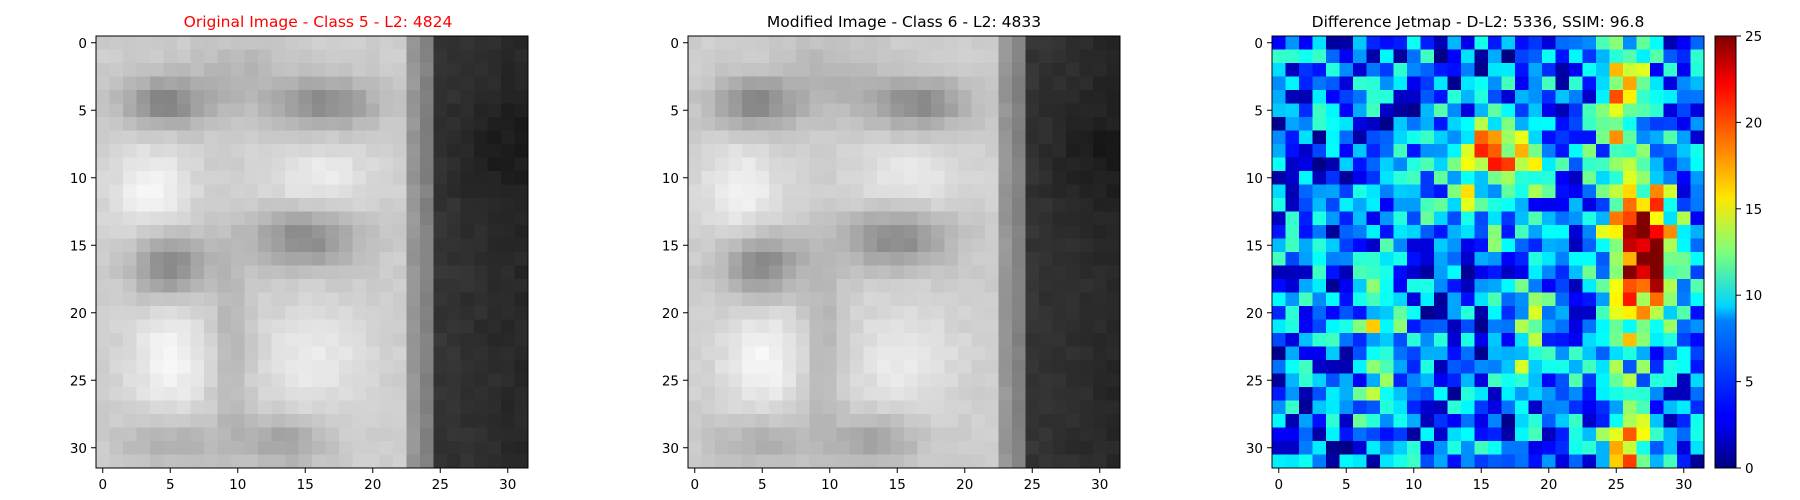 This screenshot has height=500, width=1800. I want to click on y-tick-label: 5, so click(82, 111).